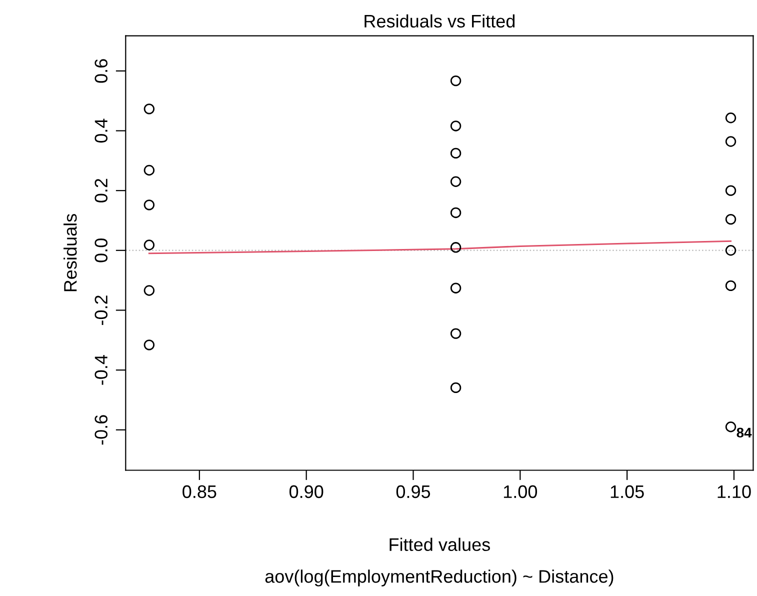 The image size is (757, 596). I want to click on y-tick-label: -0.2, so click(101, 310).